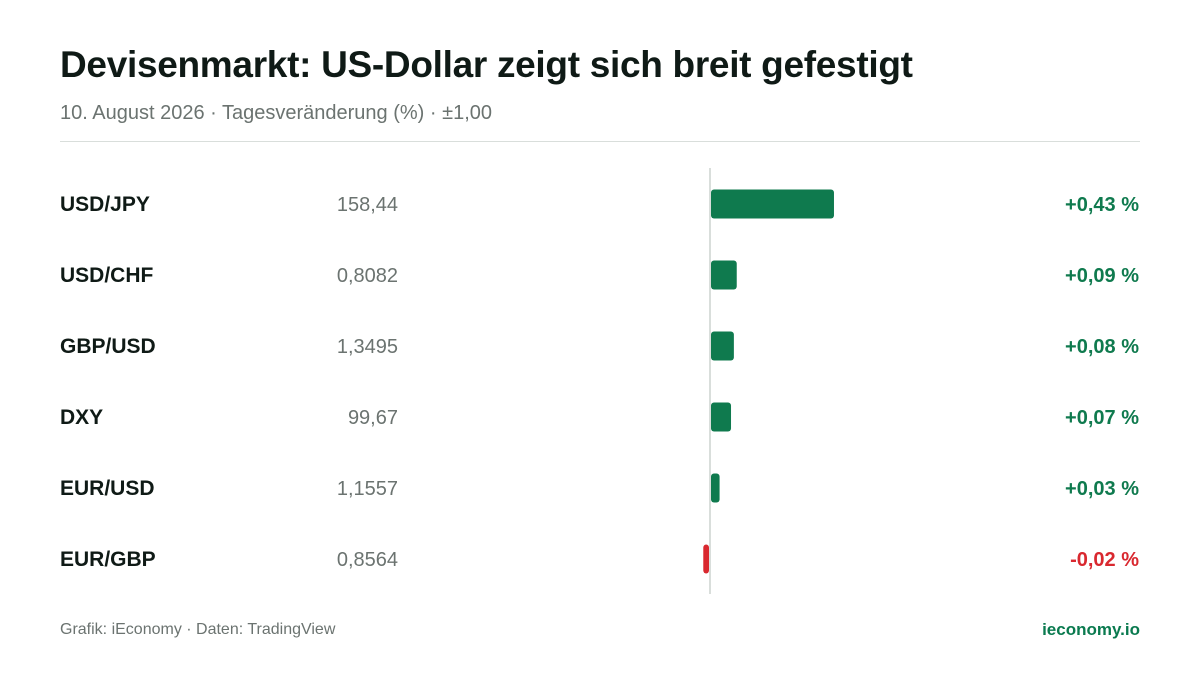 This screenshot has height=675, width=1200. I want to click on value-label: +0,07 %, so click(1102, 418).